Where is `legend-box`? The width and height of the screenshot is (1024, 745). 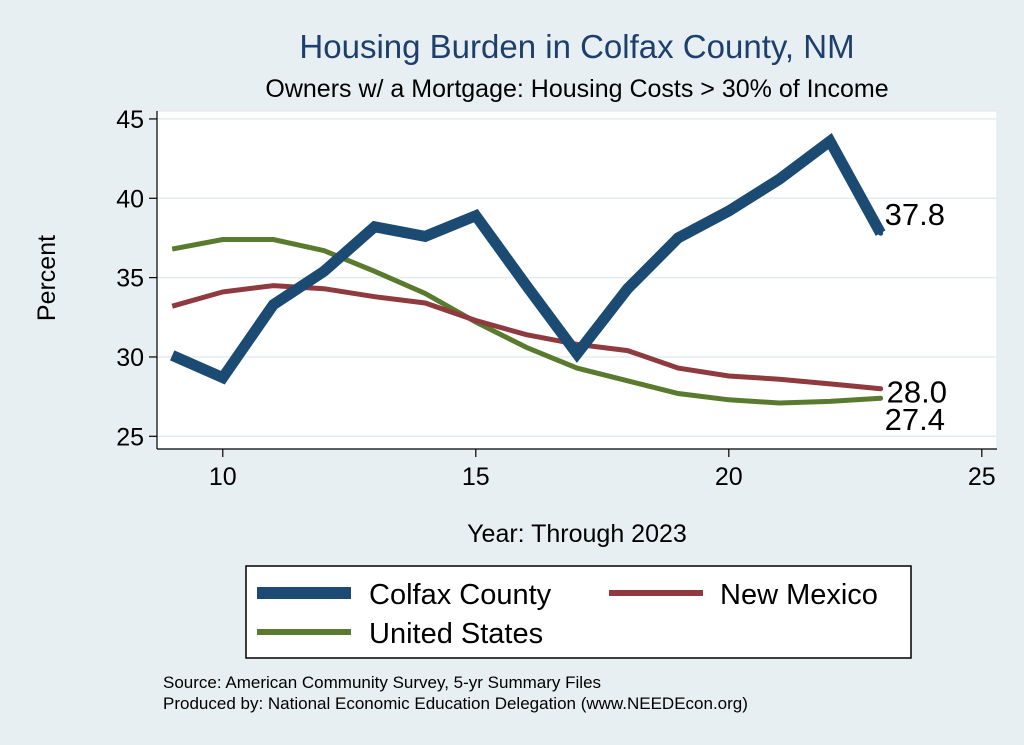
legend-box is located at coordinates (578, 612).